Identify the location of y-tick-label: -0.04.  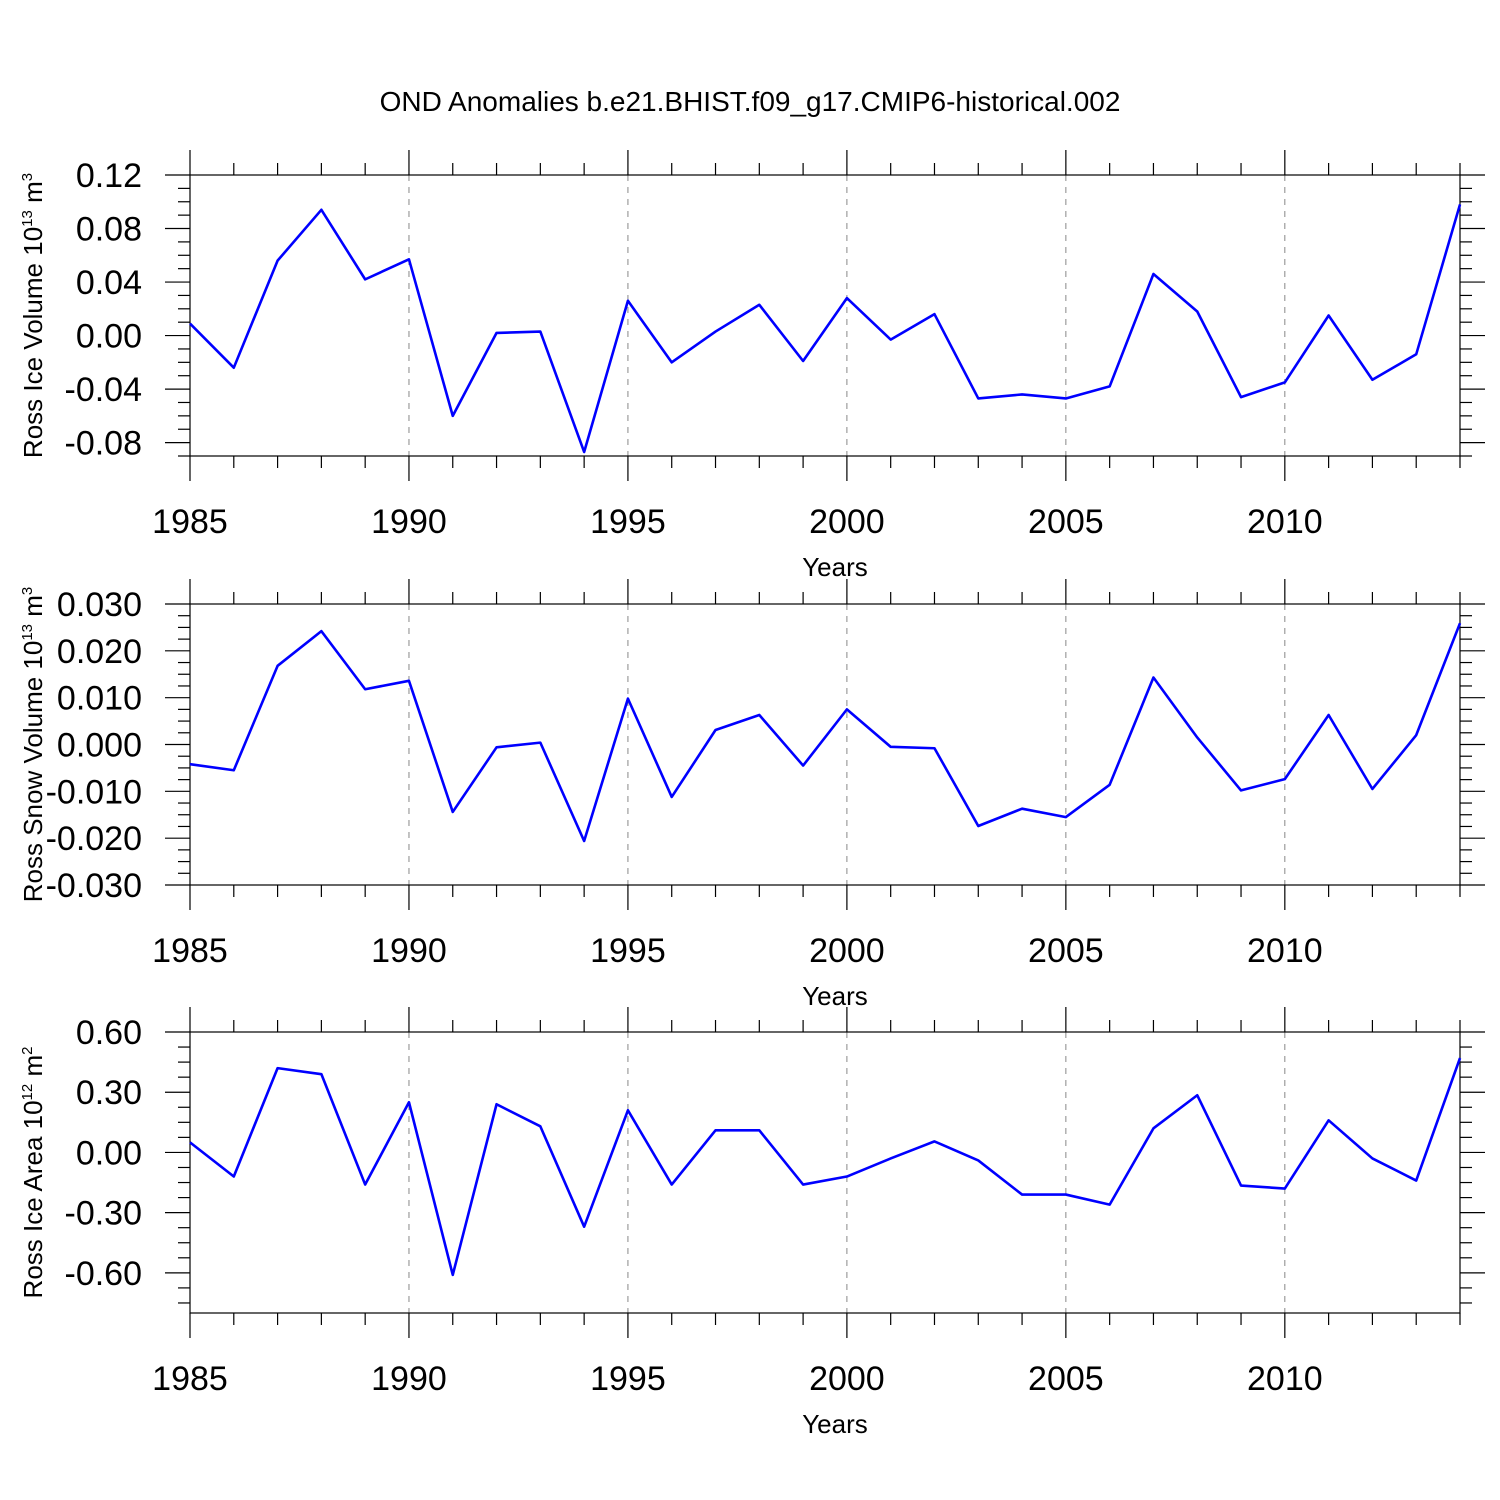
(104, 390).